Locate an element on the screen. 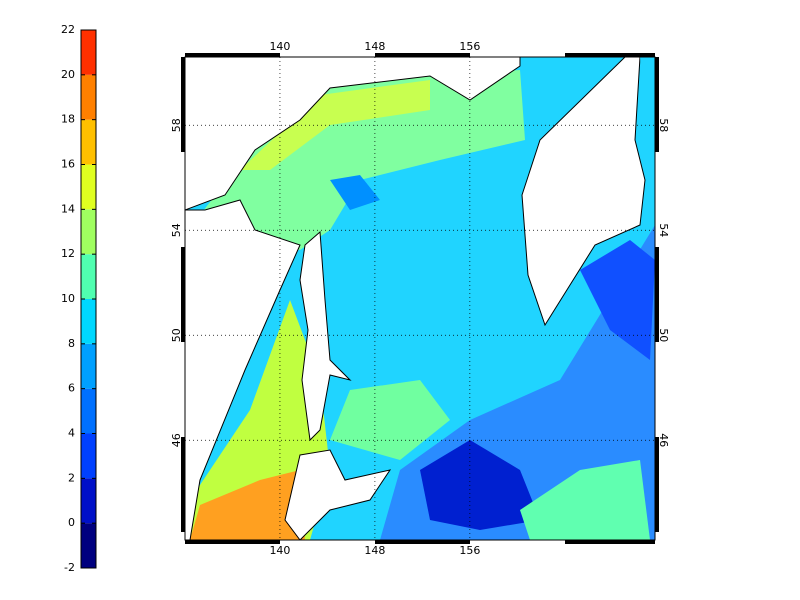 The image size is (800, 600). colorbar-tick-label: 6 is located at coordinates (71, 388).